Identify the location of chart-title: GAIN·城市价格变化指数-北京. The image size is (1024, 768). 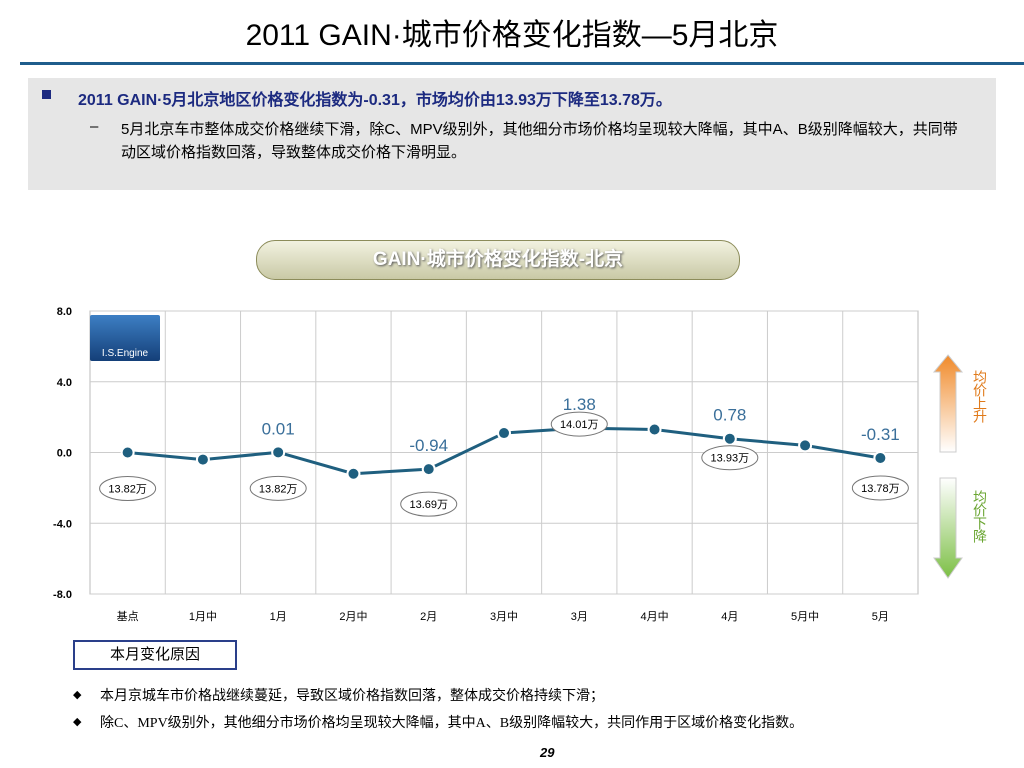
(498, 260).